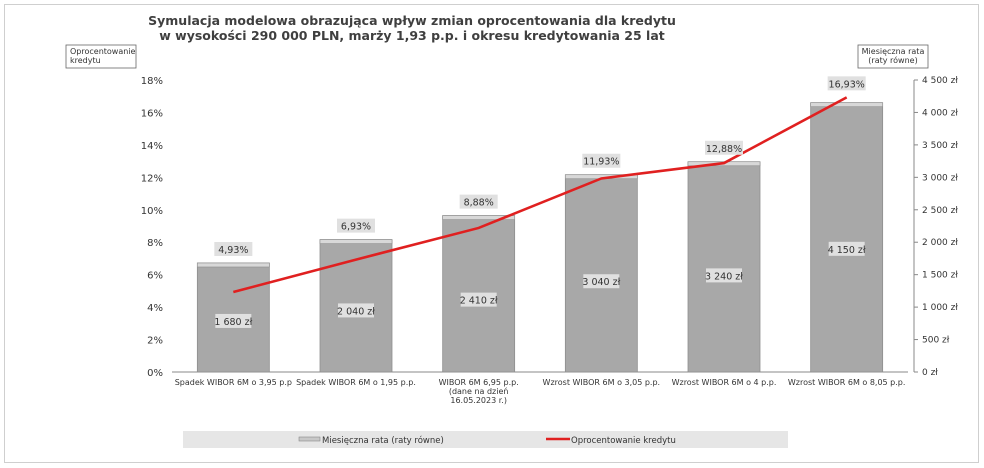 Image resolution: width=984 pixels, height=468 pixels. Describe the element at coordinates (478, 400) in the screenshot. I see `category-label: 16.05.2023 r.)` at that location.